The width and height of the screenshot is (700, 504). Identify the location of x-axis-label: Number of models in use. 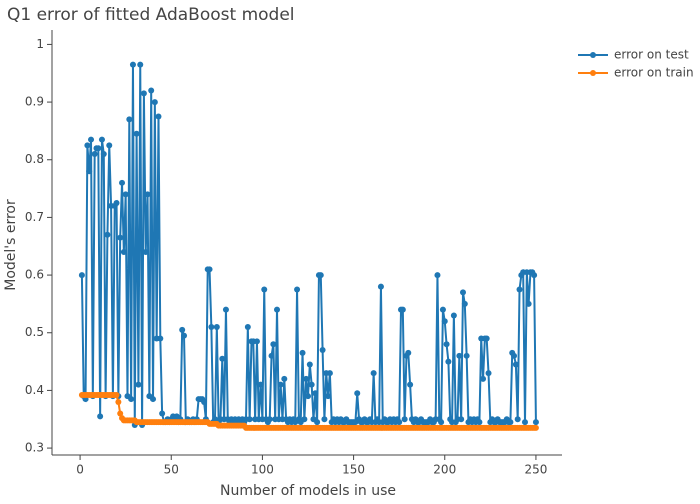
(308, 491).